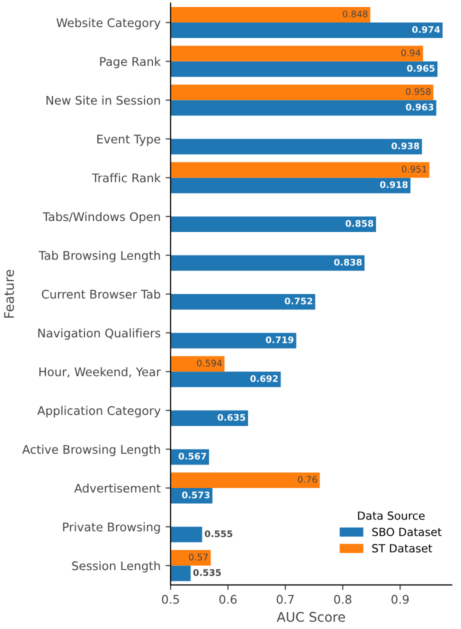 This screenshot has width=461, height=629. Describe the element at coordinates (391, 515) in the screenshot. I see `legend-title: Data Source` at that location.